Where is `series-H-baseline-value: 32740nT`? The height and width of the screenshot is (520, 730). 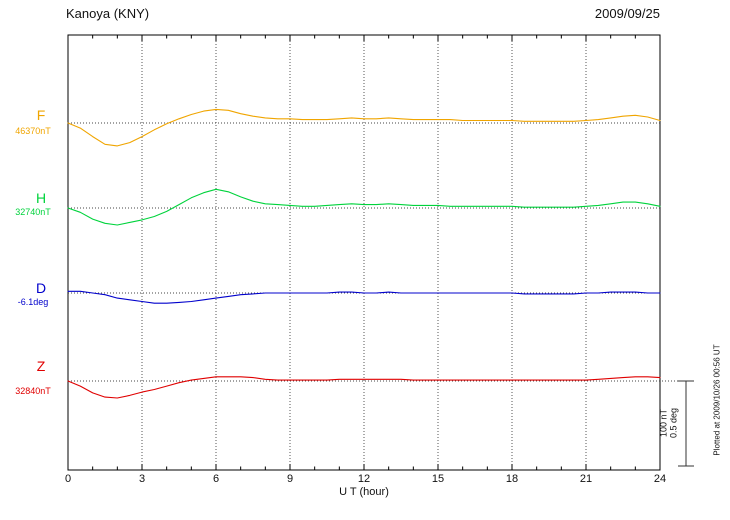 series-H-baseline-value: 32740nT is located at coordinates (33, 212).